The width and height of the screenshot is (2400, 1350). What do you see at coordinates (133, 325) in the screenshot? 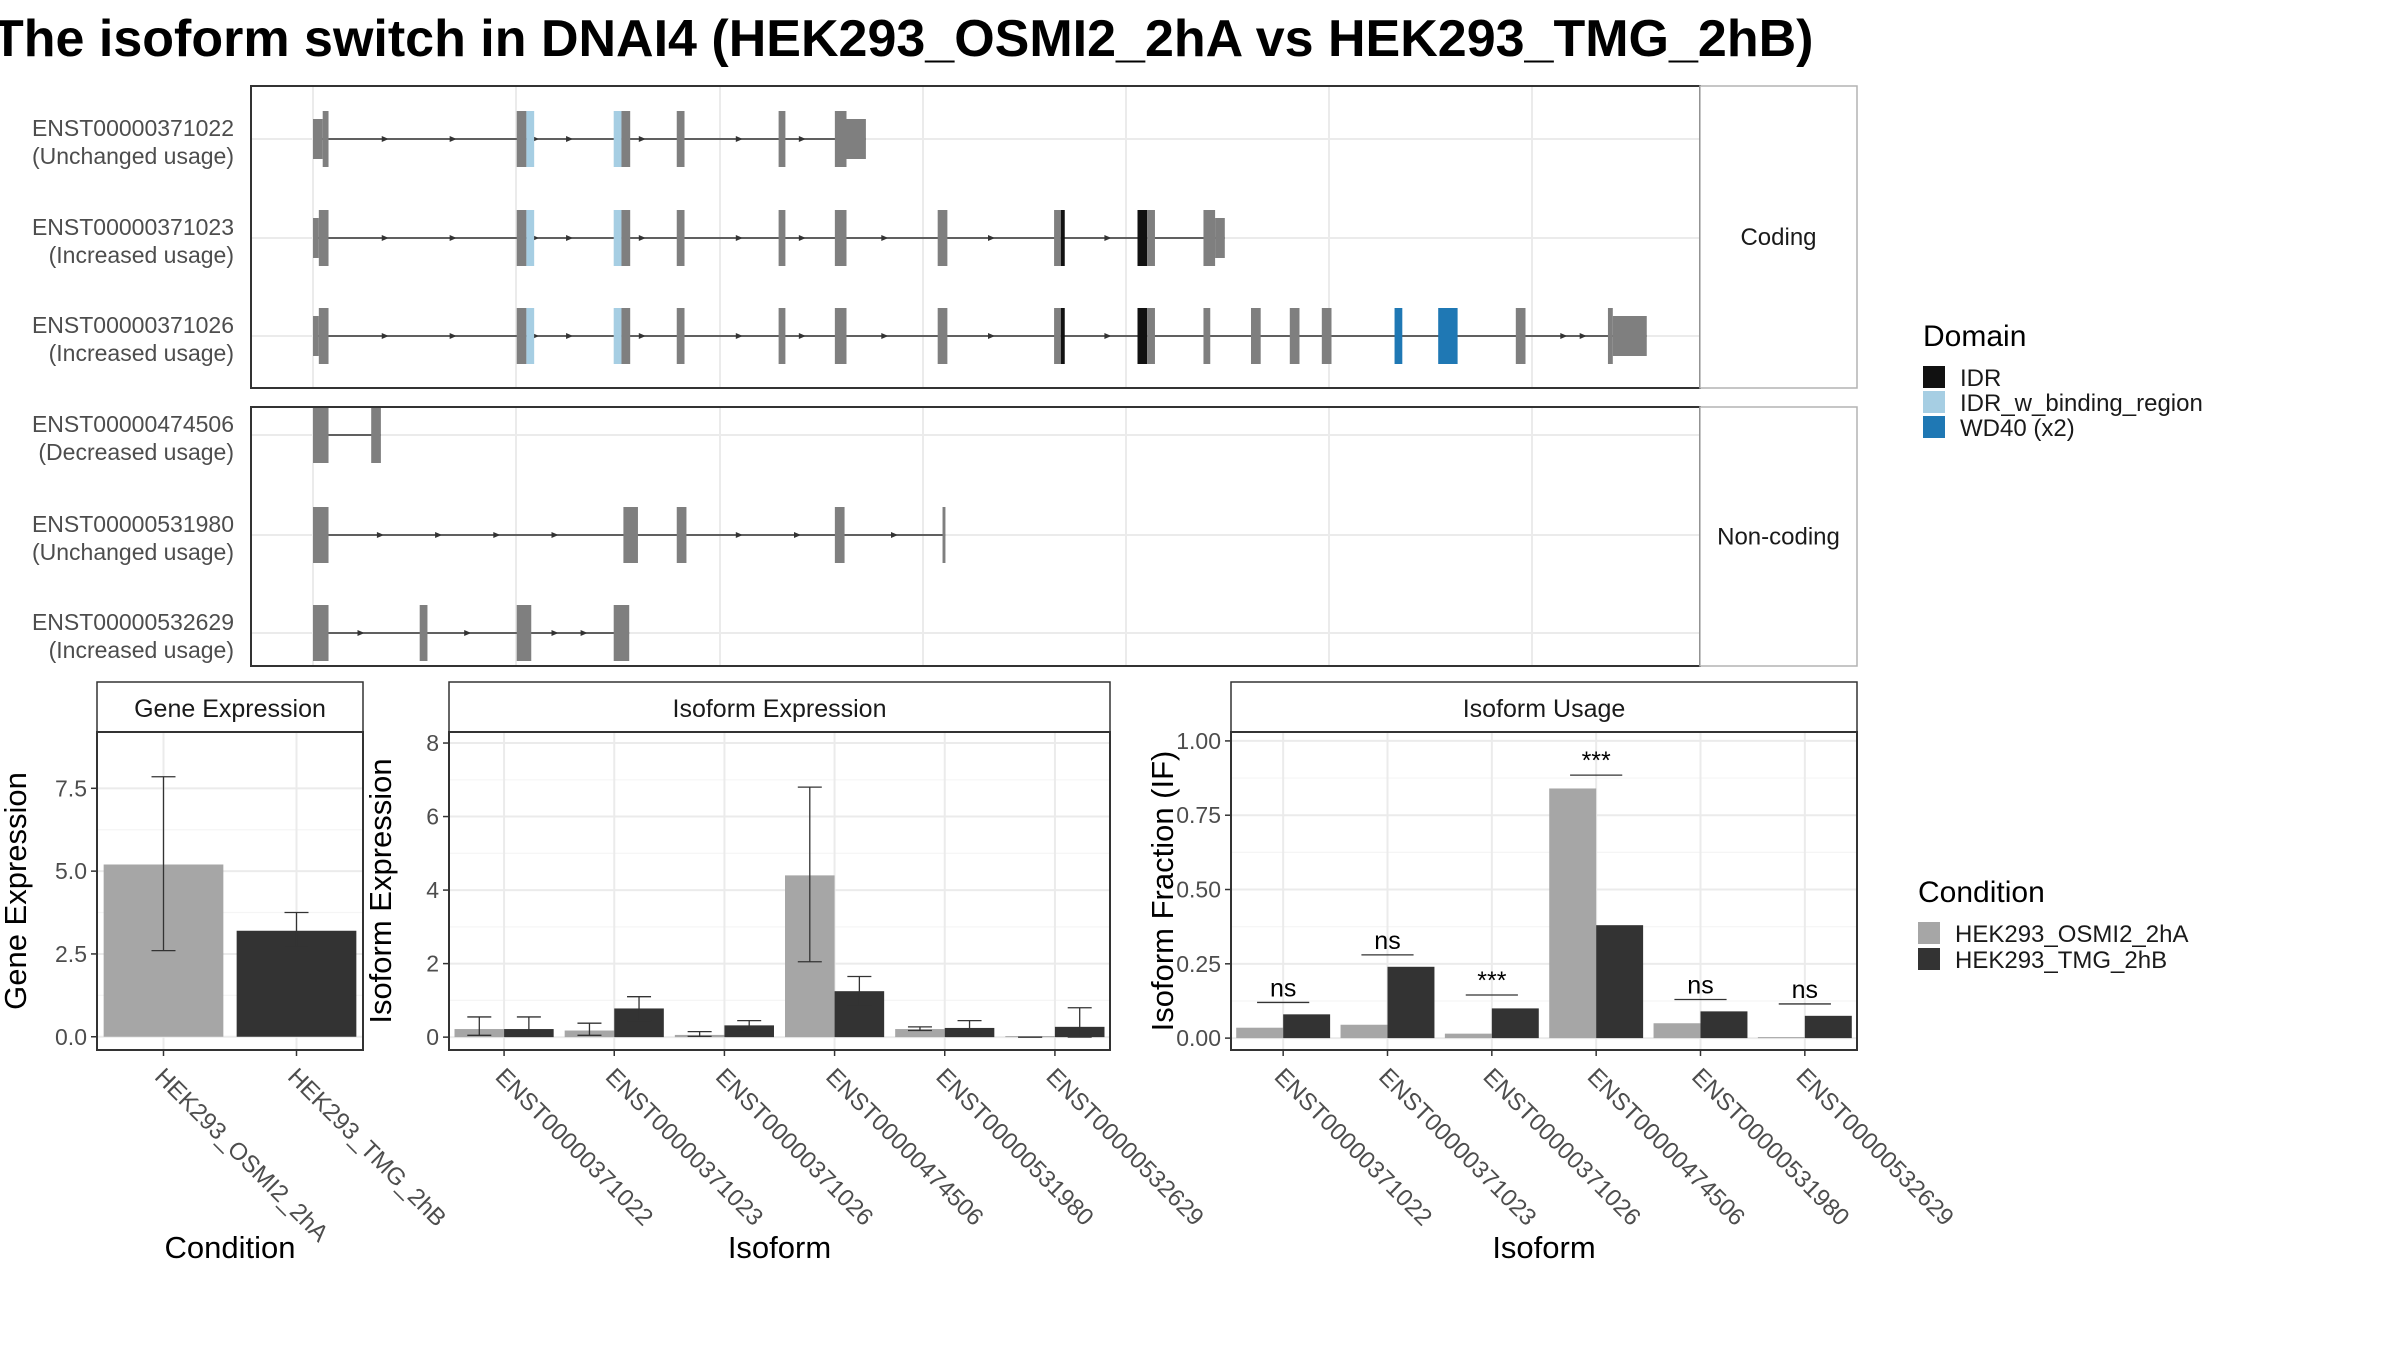
I see `isoform-id-label: ENST00000371026` at bounding box center [133, 325].